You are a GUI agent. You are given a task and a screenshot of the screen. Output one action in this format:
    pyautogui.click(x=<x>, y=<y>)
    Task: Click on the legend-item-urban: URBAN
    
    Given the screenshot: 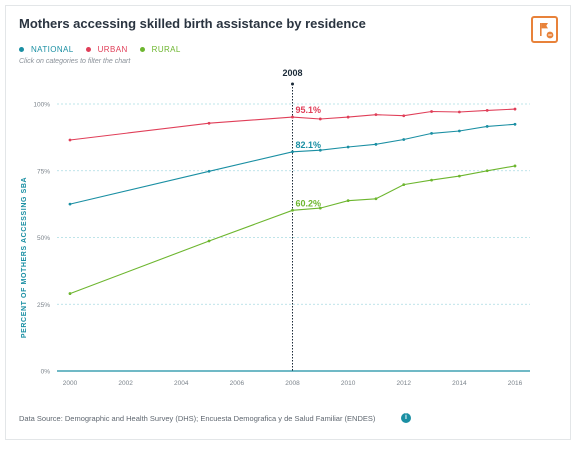 What is the action you would take?
    pyautogui.click(x=106, y=49)
    